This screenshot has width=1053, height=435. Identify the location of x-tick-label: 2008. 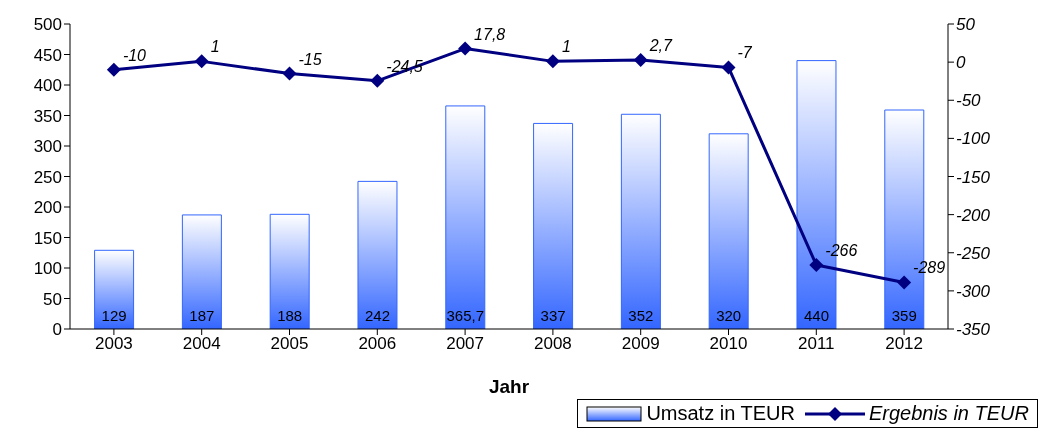
(552, 344).